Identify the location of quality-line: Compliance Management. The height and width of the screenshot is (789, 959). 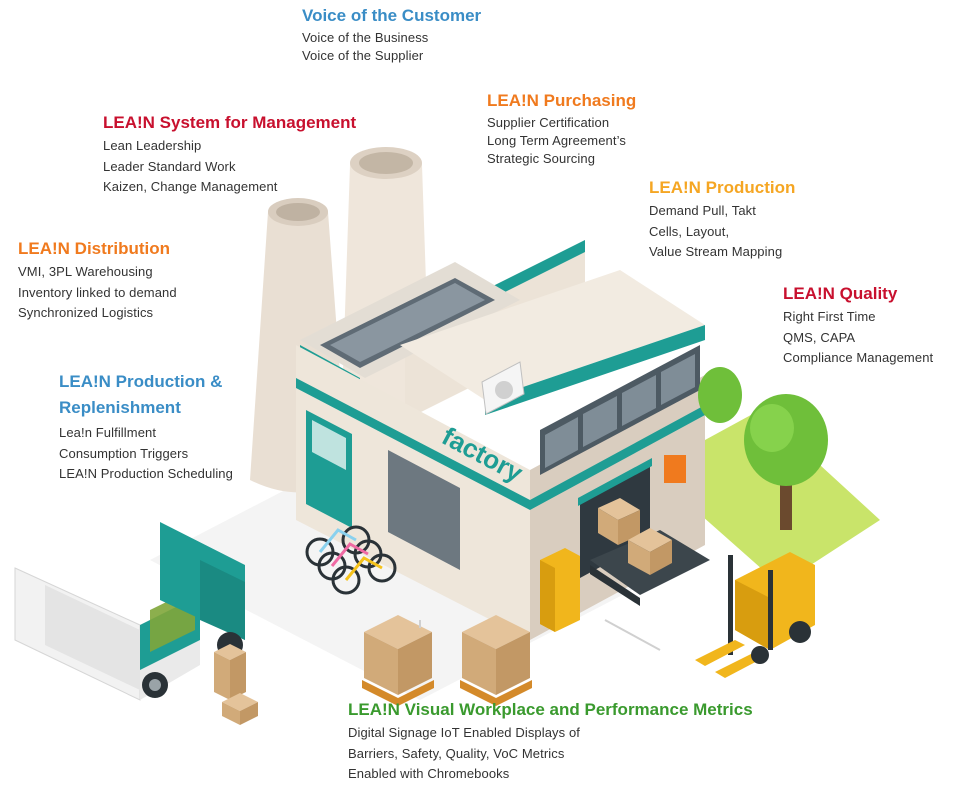
(858, 357).